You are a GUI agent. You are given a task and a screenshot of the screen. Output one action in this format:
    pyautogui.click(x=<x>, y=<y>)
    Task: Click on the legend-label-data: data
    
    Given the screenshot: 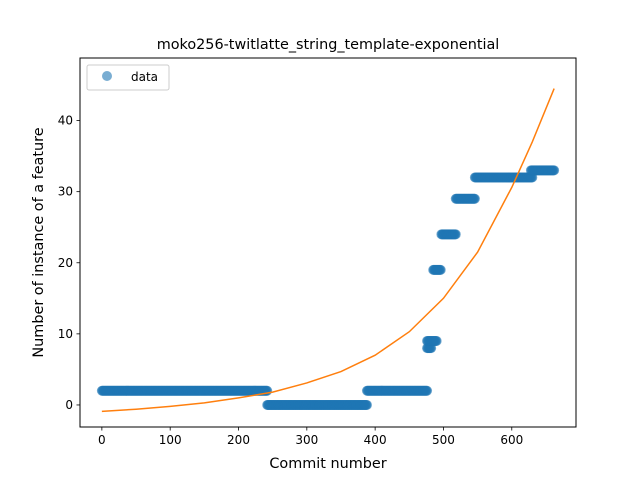 What is the action you would take?
    pyautogui.click(x=144, y=77)
    